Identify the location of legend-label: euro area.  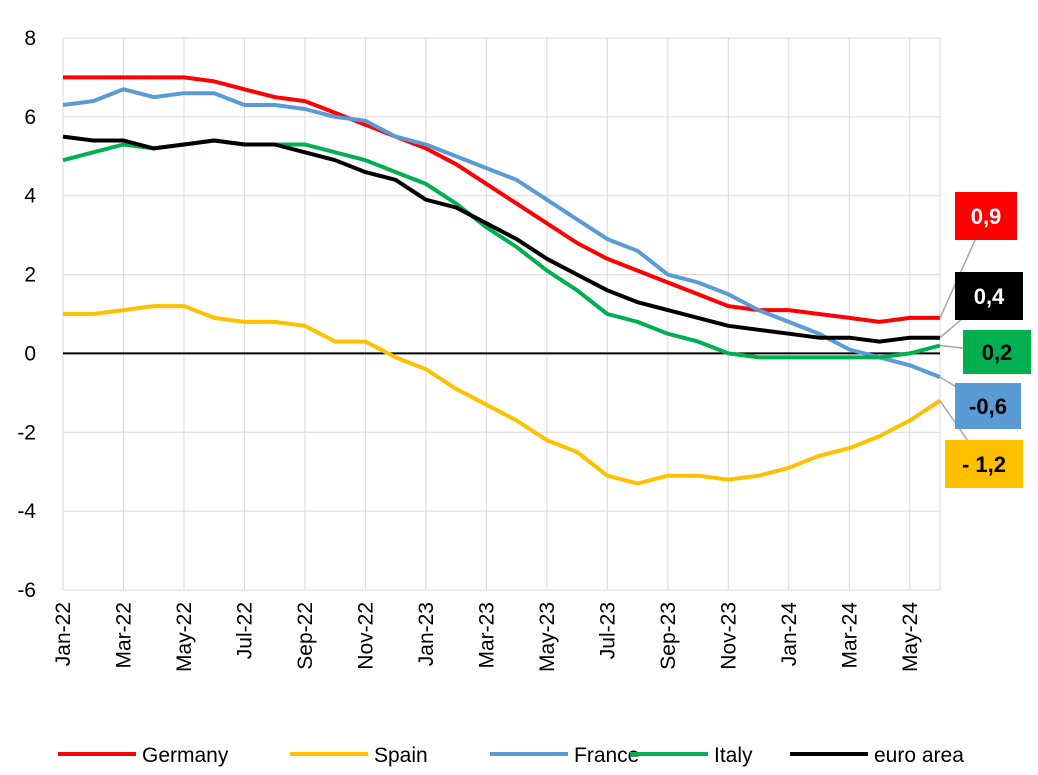
(919, 755).